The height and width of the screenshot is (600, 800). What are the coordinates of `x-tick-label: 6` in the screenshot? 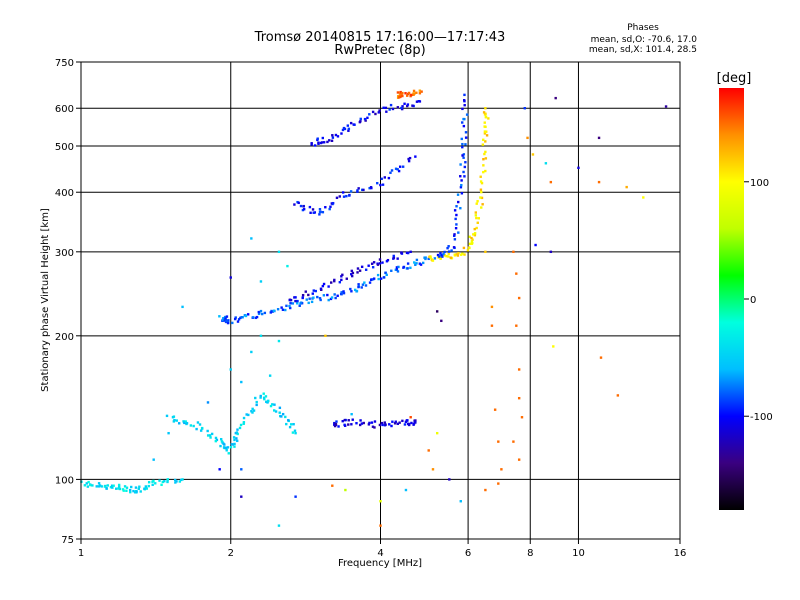 It's located at (468, 553).